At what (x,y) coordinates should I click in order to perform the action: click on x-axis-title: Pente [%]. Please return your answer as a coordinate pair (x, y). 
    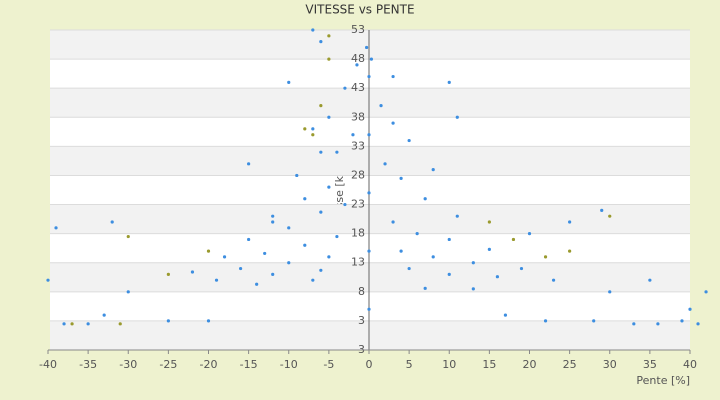
    Looking at the image, I should click on (663, 380).